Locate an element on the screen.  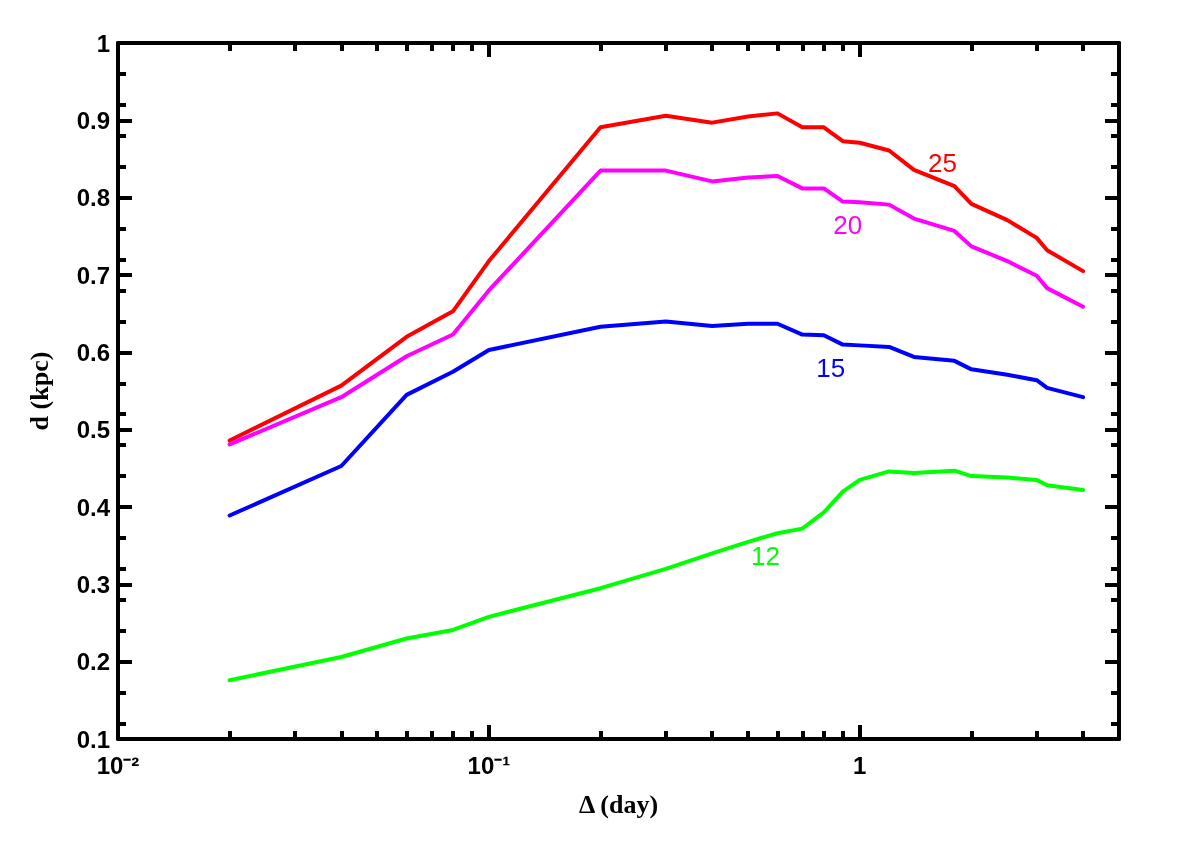
y-tick-label: 1 is located at coordinates (103, 43).